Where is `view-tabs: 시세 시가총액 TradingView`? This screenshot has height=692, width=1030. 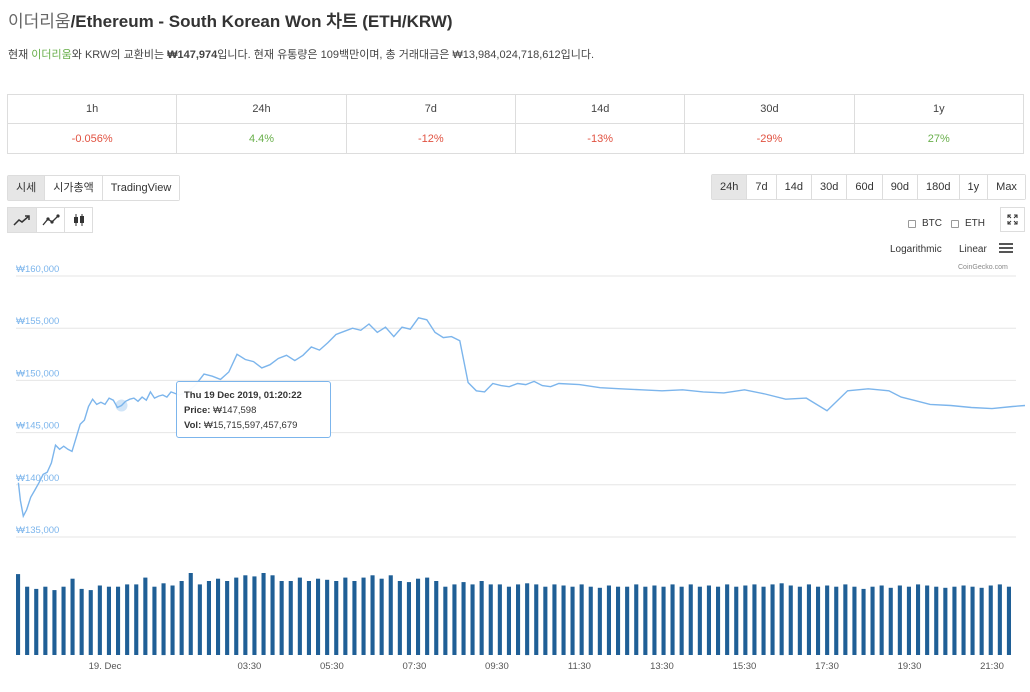 view-tabs: 시세 시가총액 TradingView is located at coordinates (94, 188).